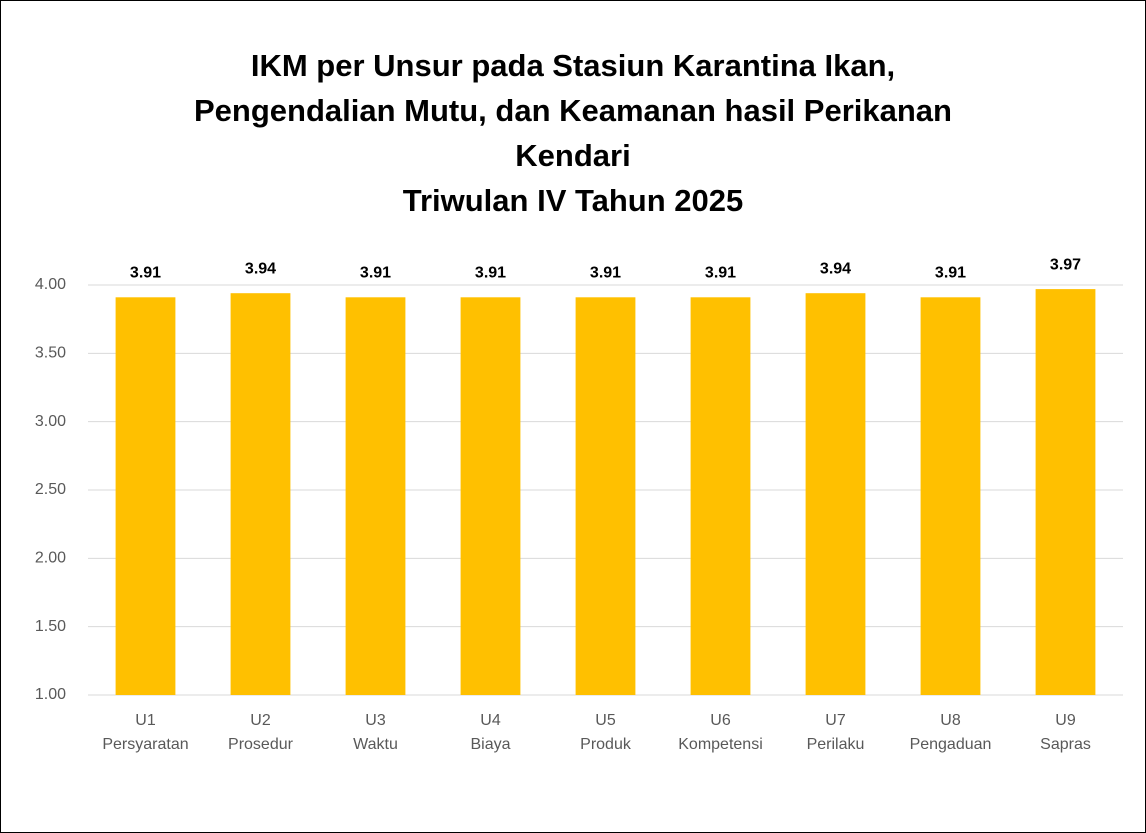 Image resolution: width=1146 pixels, height=833 pixels. Describe the element at coordinates (50, 421) in the screenshot. I see `y-tick-label: 3.00` at that location.